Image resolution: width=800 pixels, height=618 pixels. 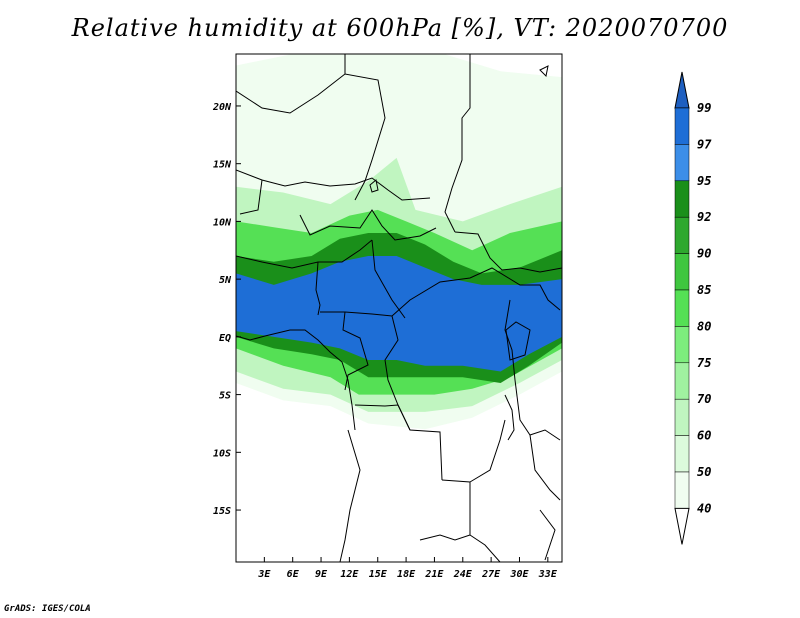 What do you see at coordinates (682, 526) in the screenshot?
I see `colorbar-under-triangle` at bounding box center [682, 526].